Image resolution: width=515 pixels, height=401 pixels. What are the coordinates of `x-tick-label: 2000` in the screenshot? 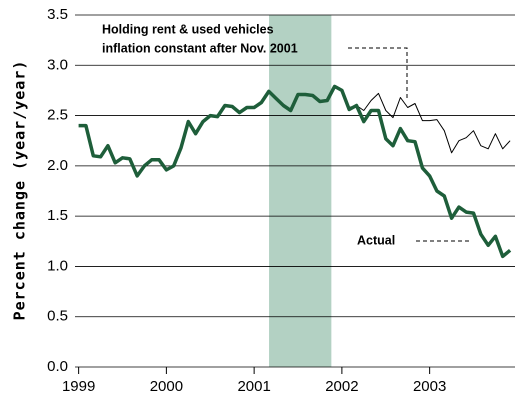 It's located at (166, 386).